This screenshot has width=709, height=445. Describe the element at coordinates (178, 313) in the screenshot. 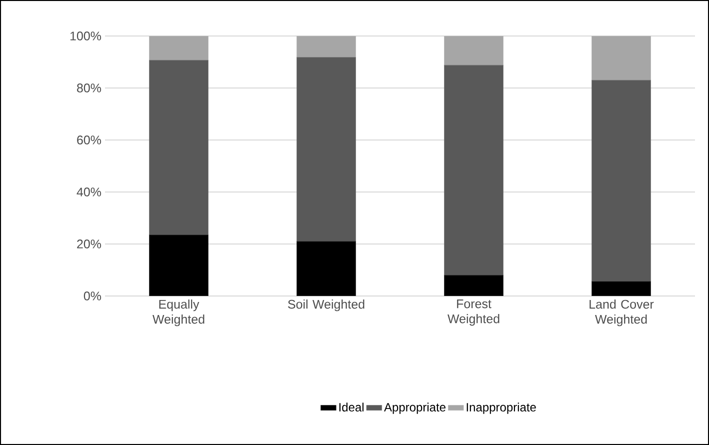

I see `x-tick-label: Equally Weighted` at that location.